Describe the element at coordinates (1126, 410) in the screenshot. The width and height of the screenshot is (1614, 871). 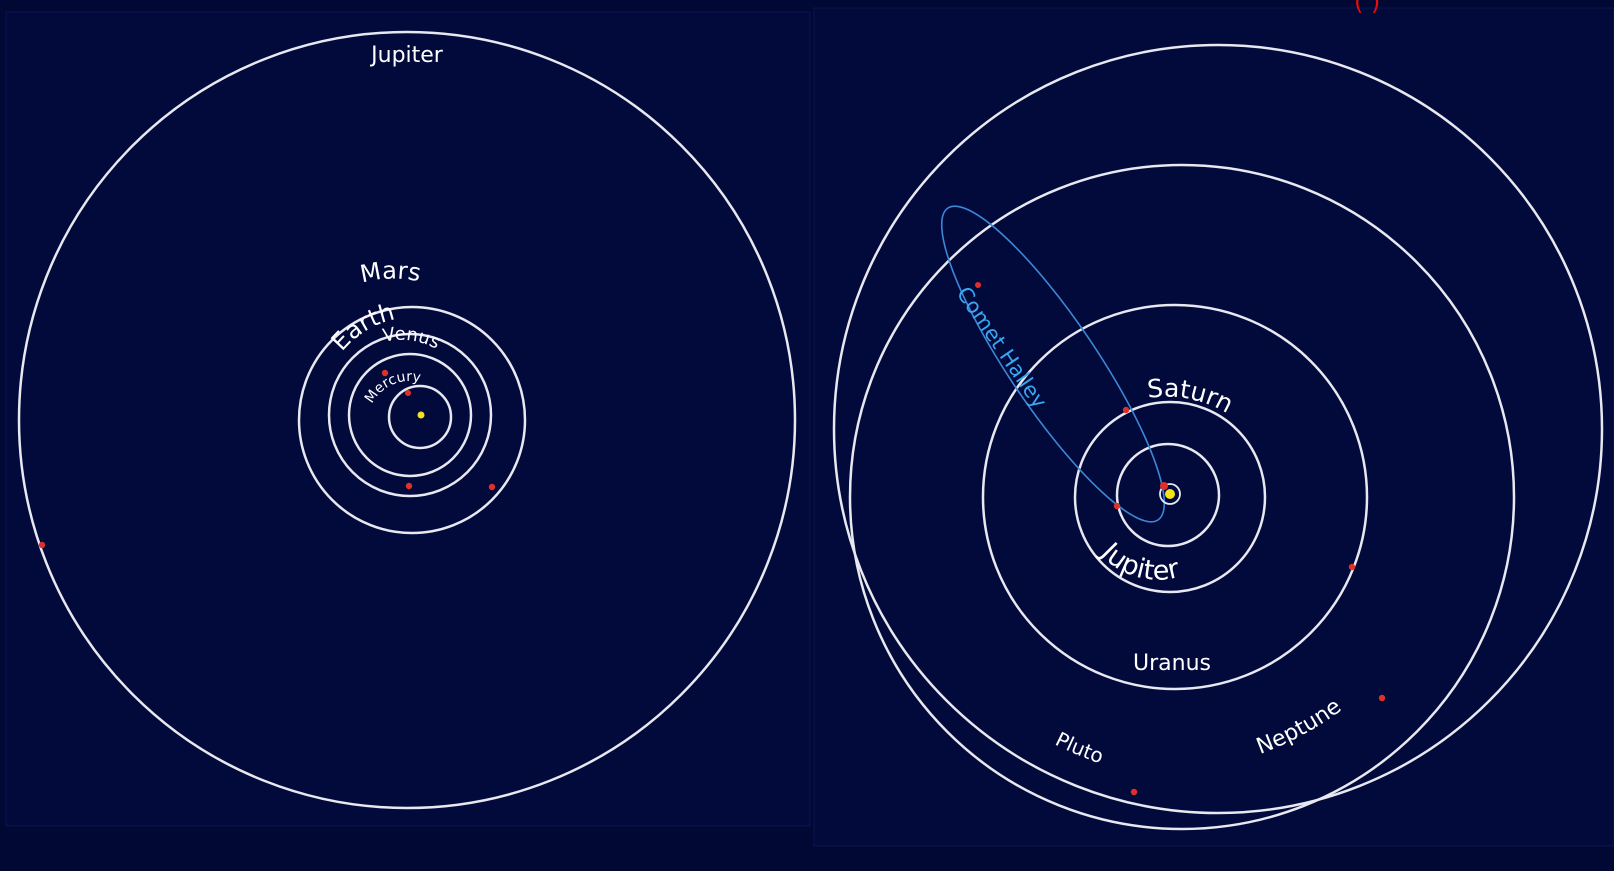
I see `saturn-marker` at that location.